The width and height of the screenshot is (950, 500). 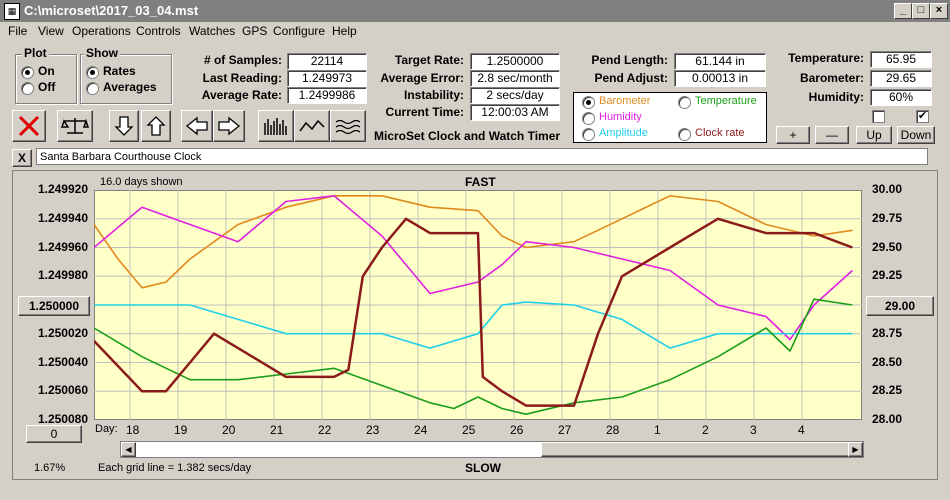 I want to click on menu-help: Help, so click(x=344, y=31).